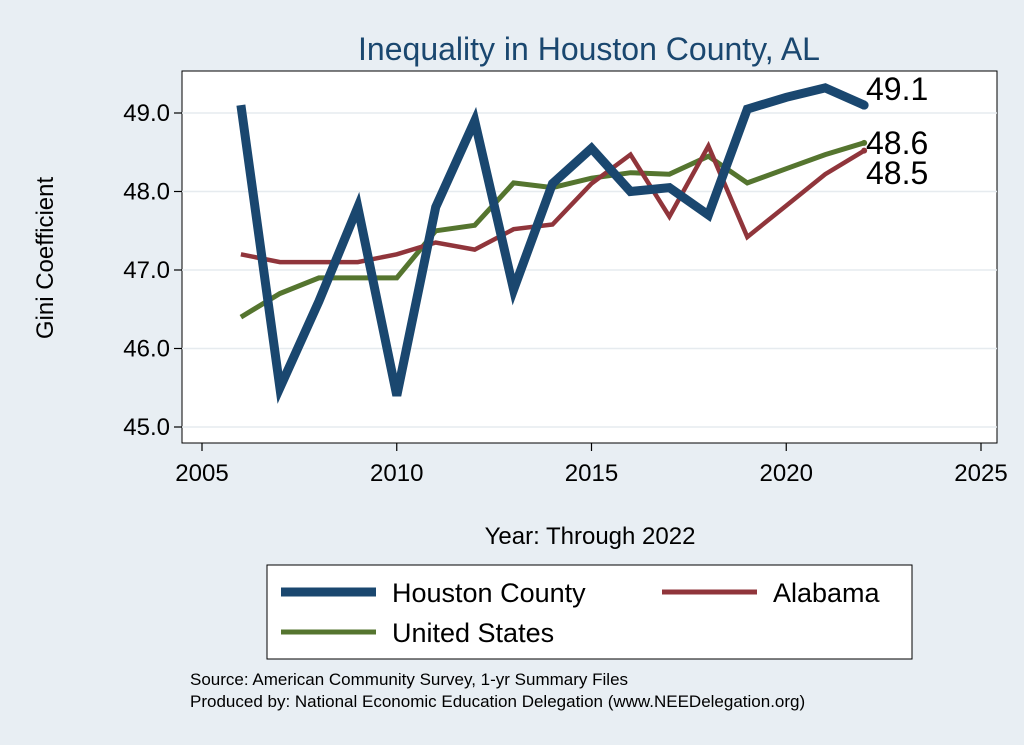 Image resolution: width=1024 pixels, height=745 pixels. What do you see at coordinates (201, 473) in the screenshot?
I see `x-tick-label: 2005` at bounding box center [201, 473].